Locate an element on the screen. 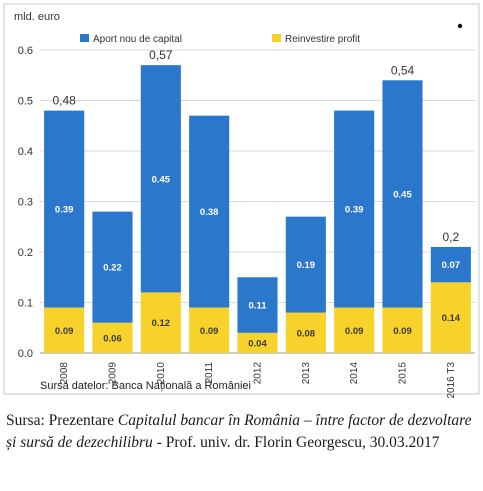 This screenshot has height=491, width=483. x-tick-label: 2014 is located at coordinates (354, 373).